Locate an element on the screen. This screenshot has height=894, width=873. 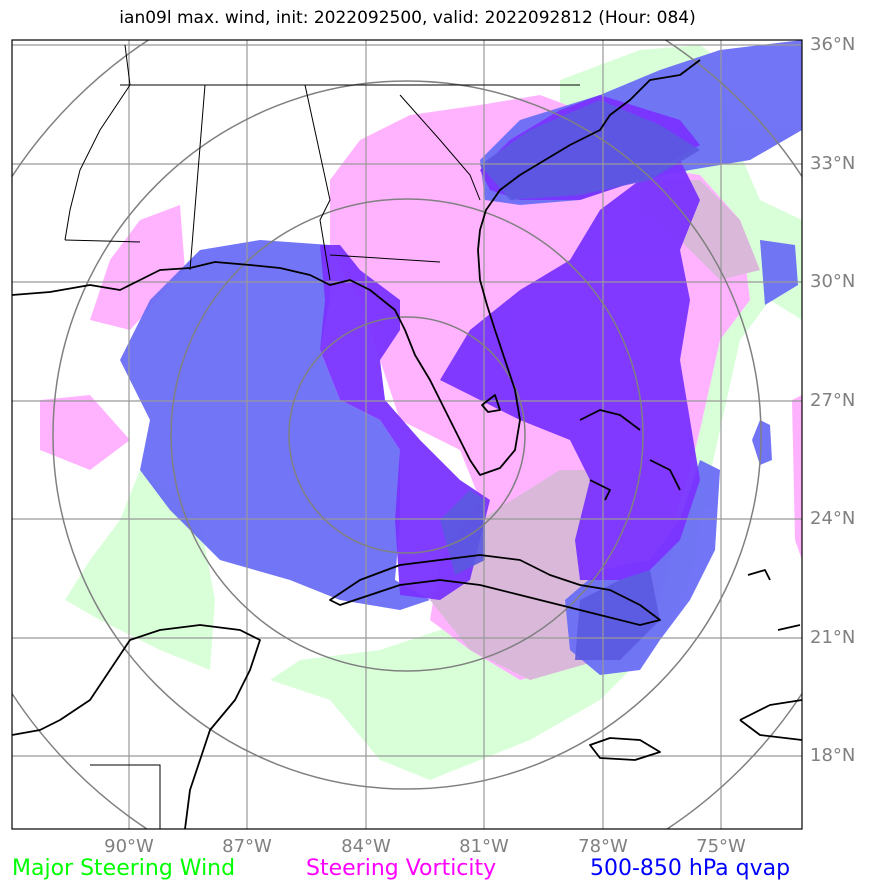
lon-label-75: 75°W is located at coordinates (721, 846).